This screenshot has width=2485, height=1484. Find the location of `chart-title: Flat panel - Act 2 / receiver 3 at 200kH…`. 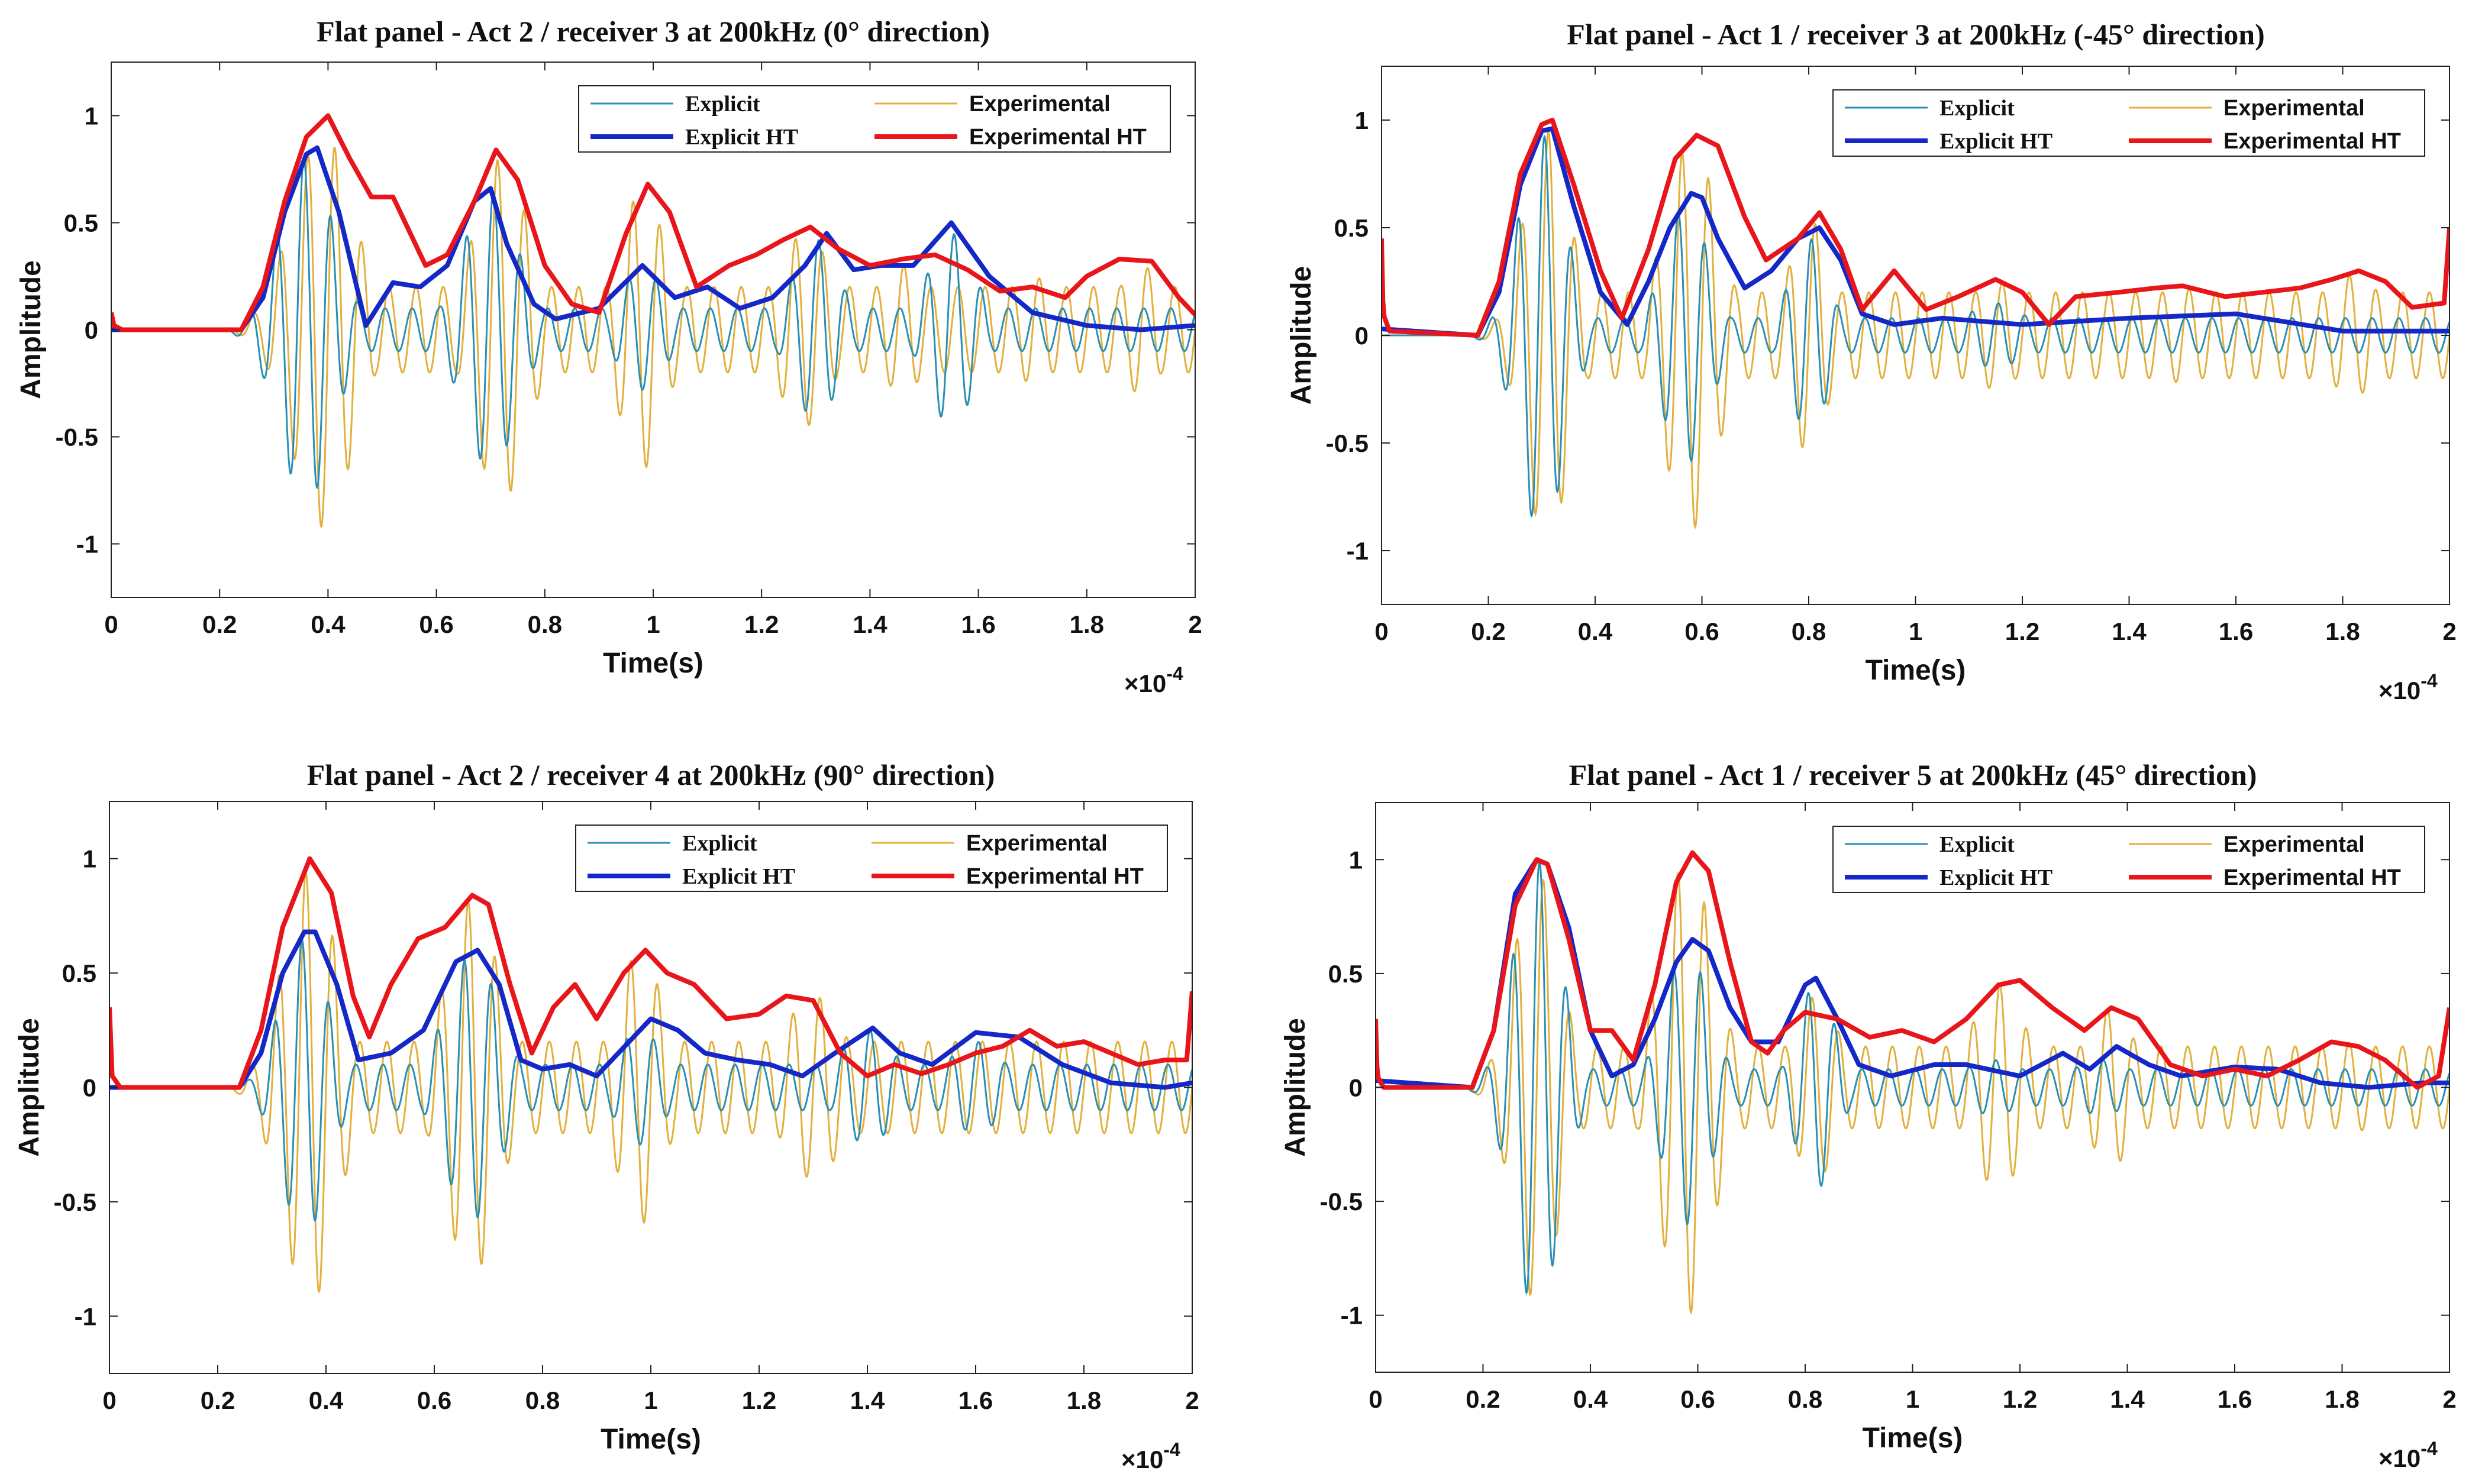

chart-title: Flat panel - Act 2 / receiver 3 at 200kH… is located at coordinates (653, 31).